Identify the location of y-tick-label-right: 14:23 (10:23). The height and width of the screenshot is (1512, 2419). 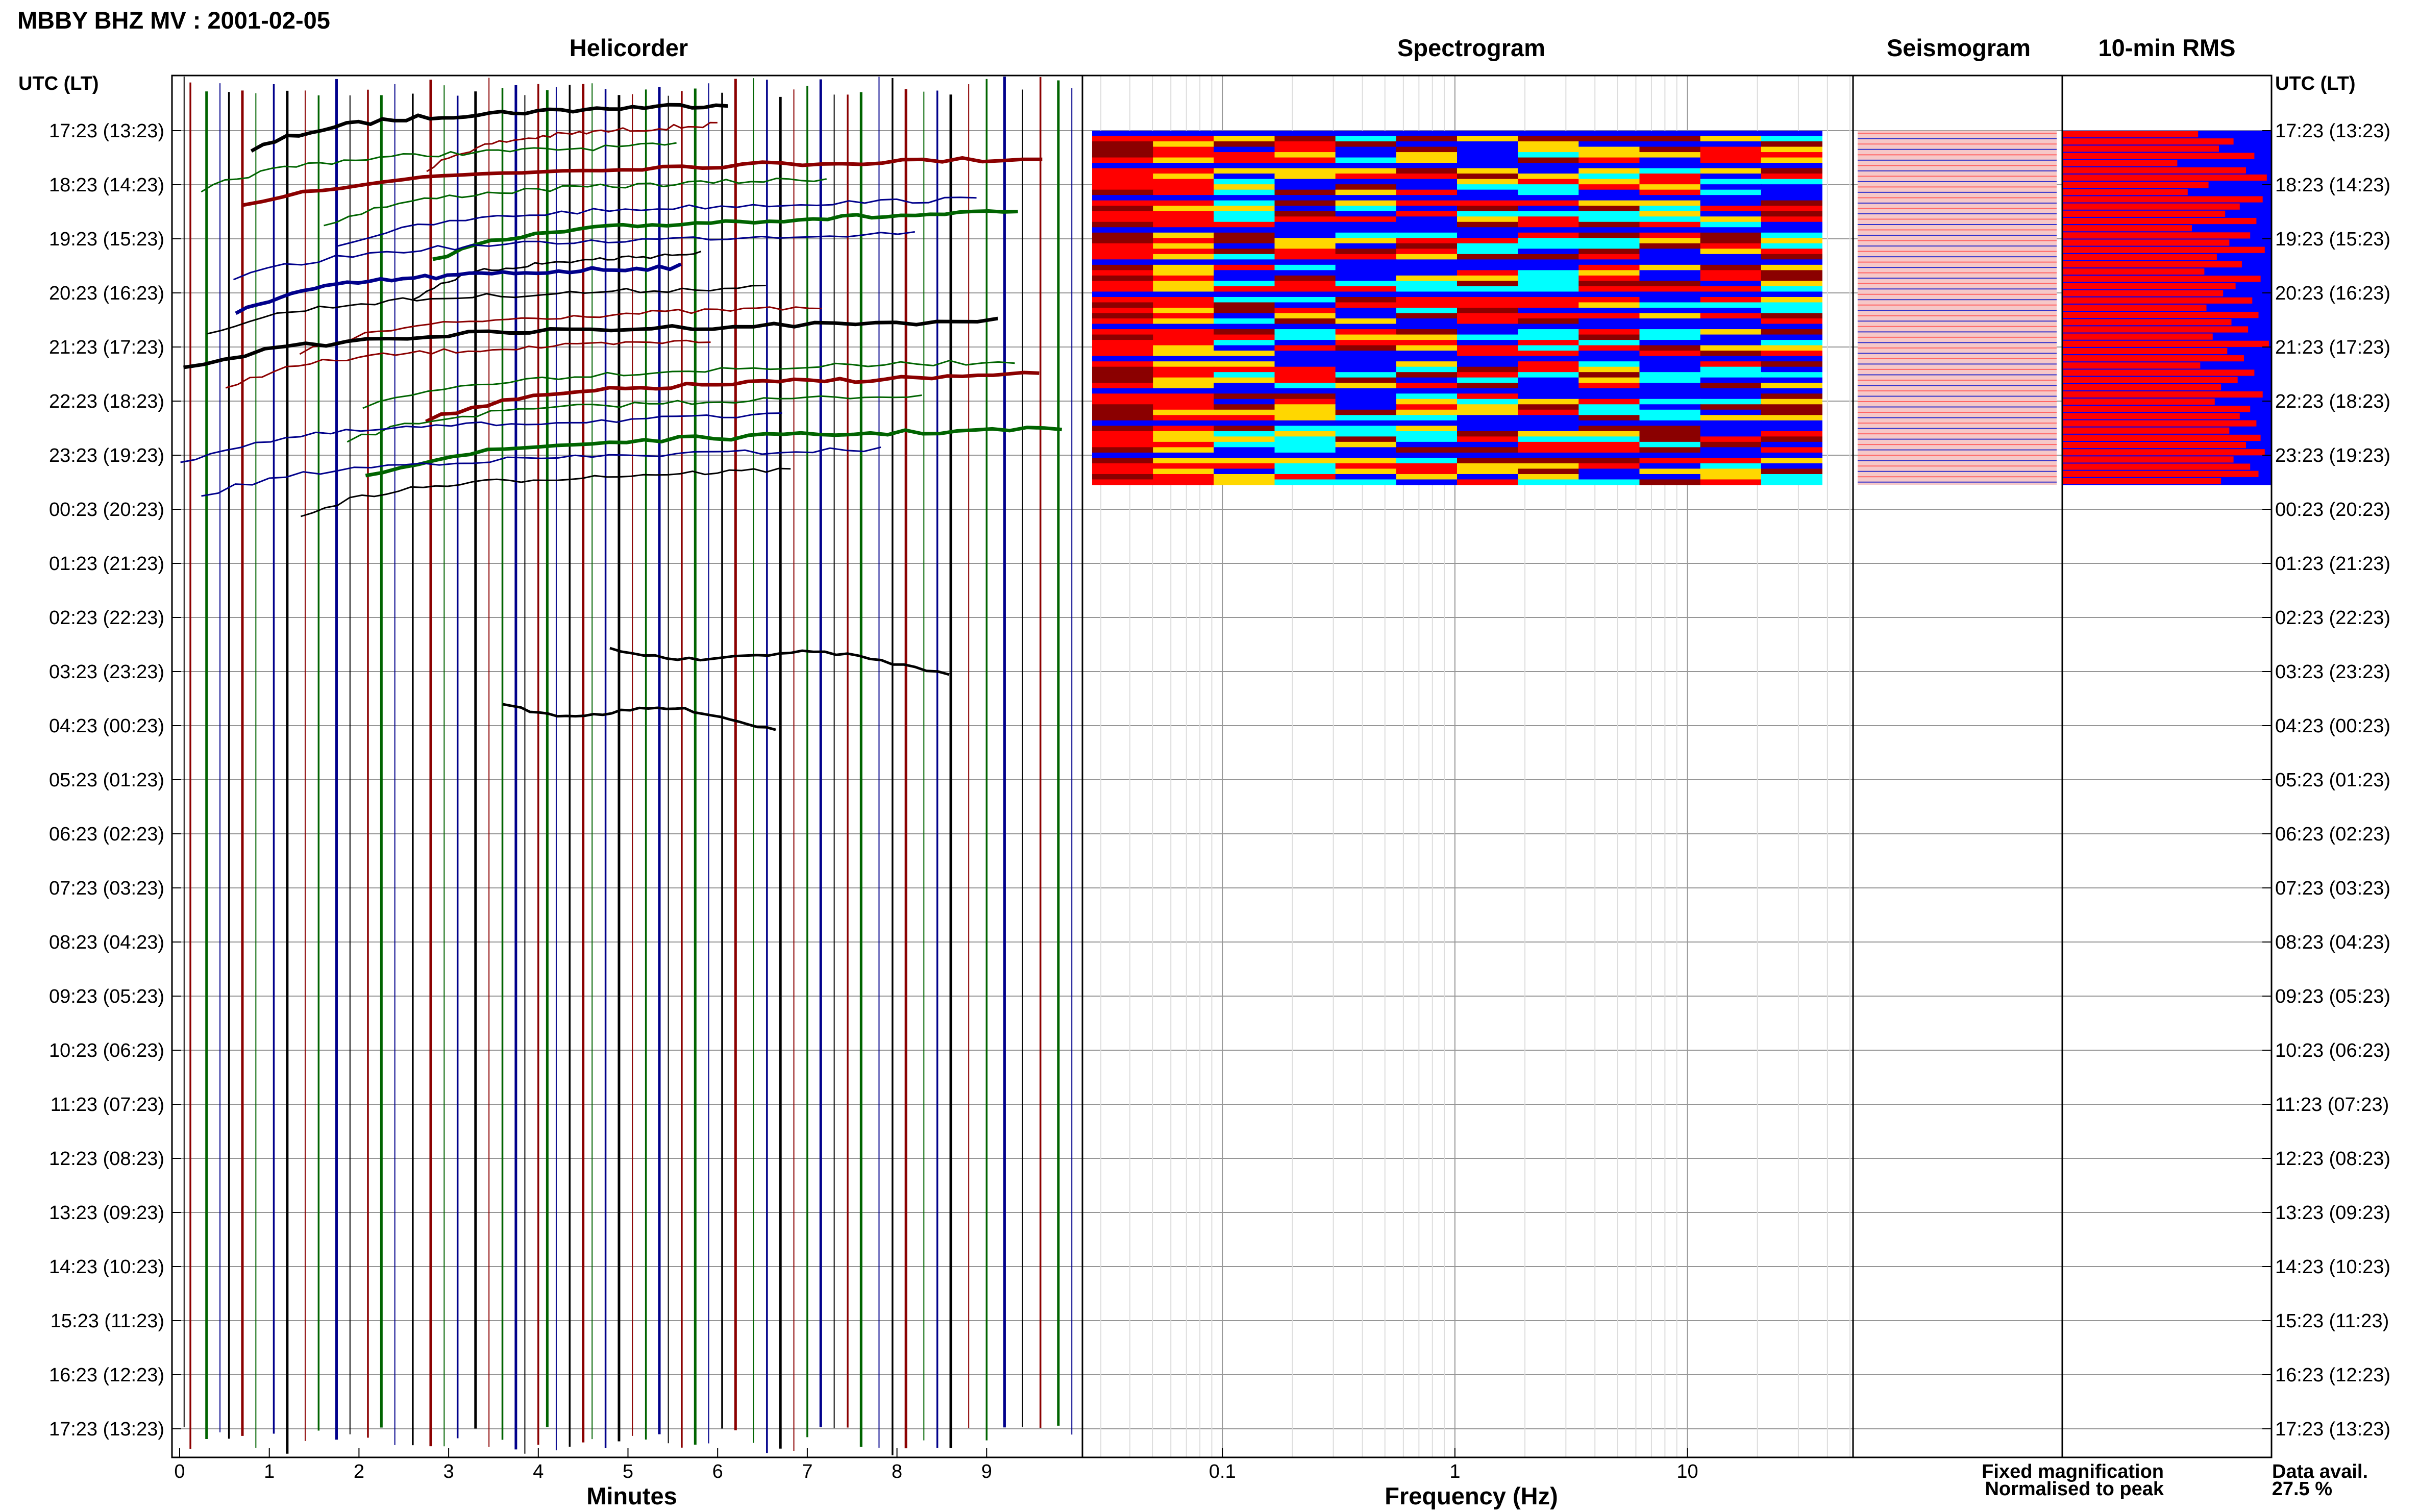
(2332, 1267).